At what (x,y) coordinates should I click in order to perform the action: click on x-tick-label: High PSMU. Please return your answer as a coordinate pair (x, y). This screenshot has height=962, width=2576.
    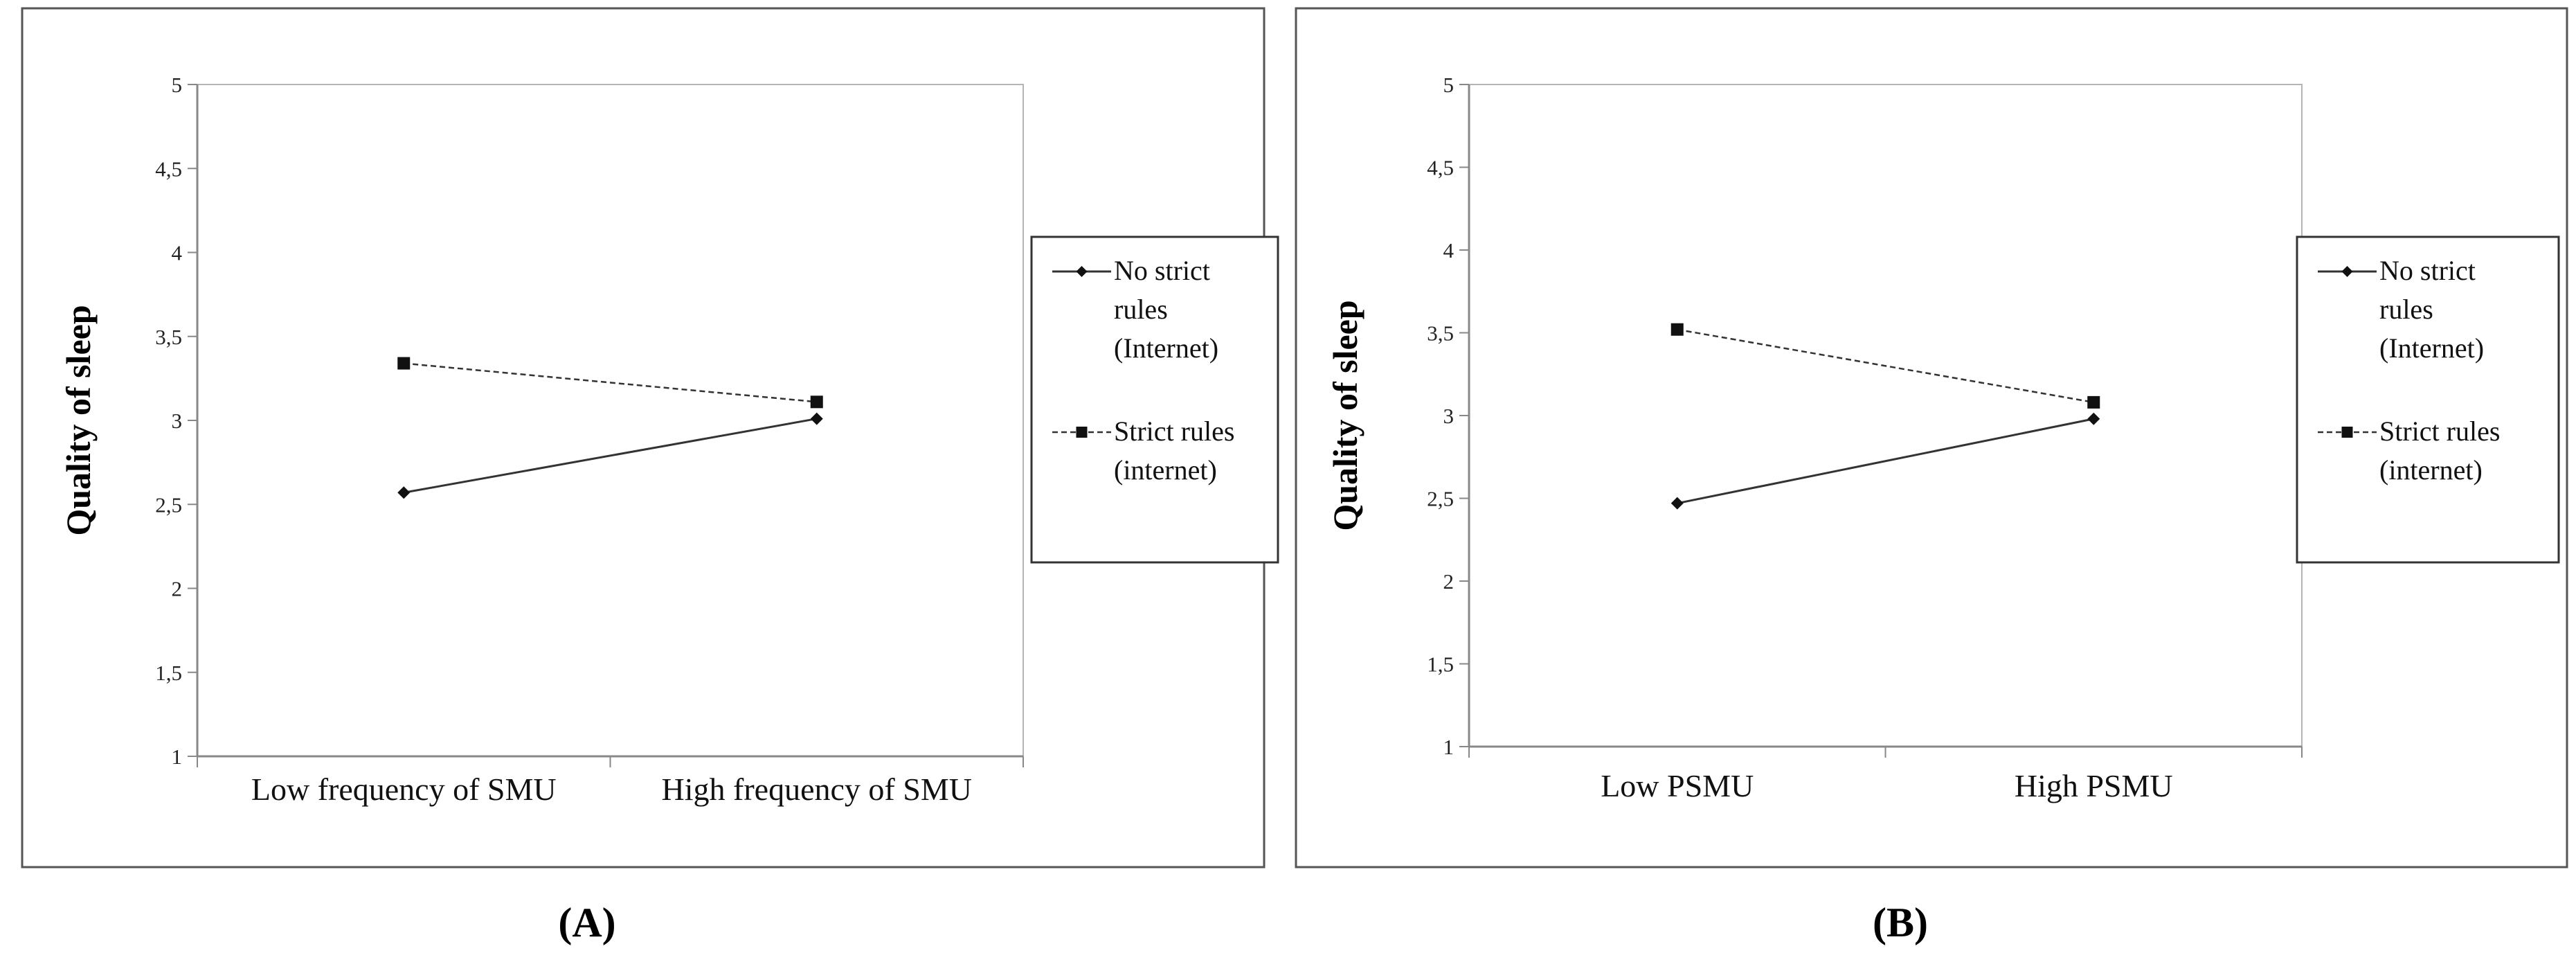
    Looking at the image, I should click on (2094, 785).